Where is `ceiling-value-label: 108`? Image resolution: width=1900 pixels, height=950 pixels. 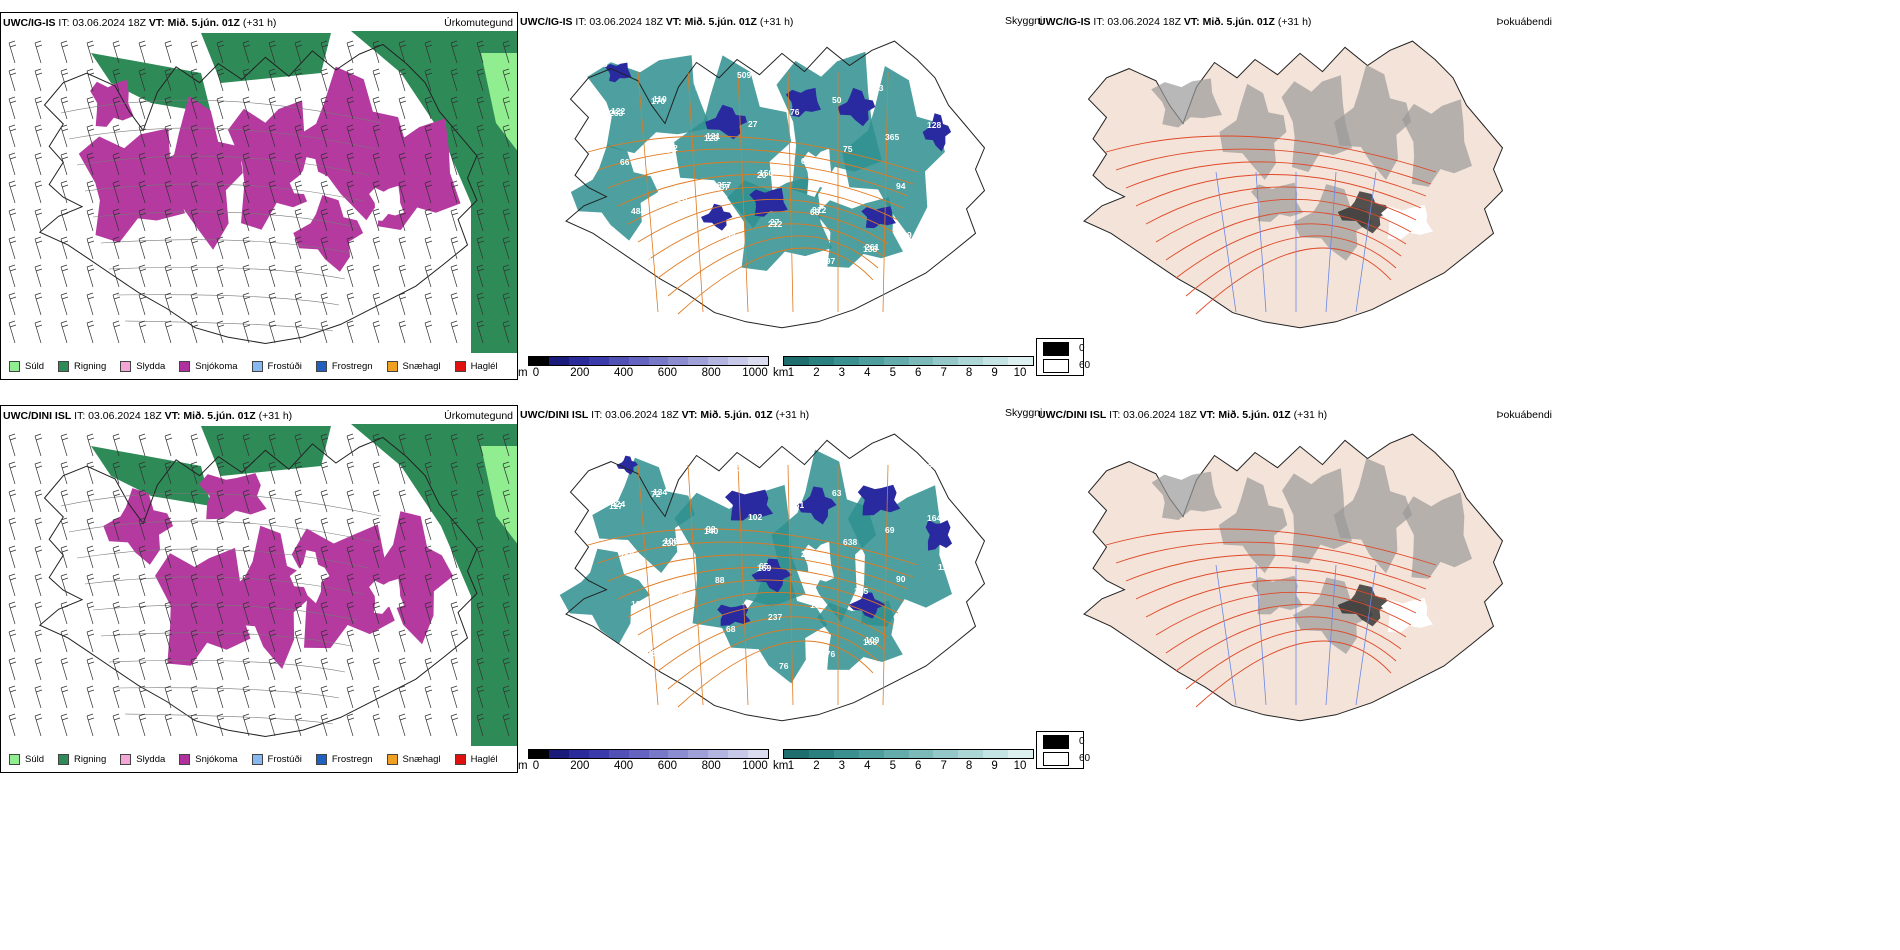
ceiling-value-label: 108 is located at coordinates (671, 541).